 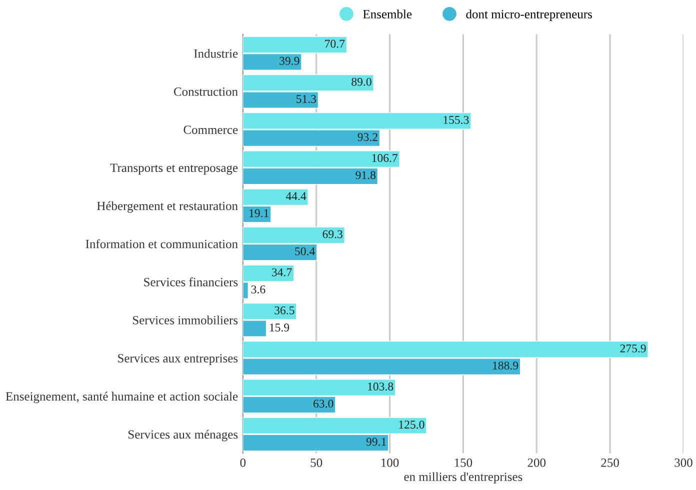 What do you see at coordinates (211, 130) in the screenshot?
I see `y-tick-label: Commerce` at bounding box center [211, 130].